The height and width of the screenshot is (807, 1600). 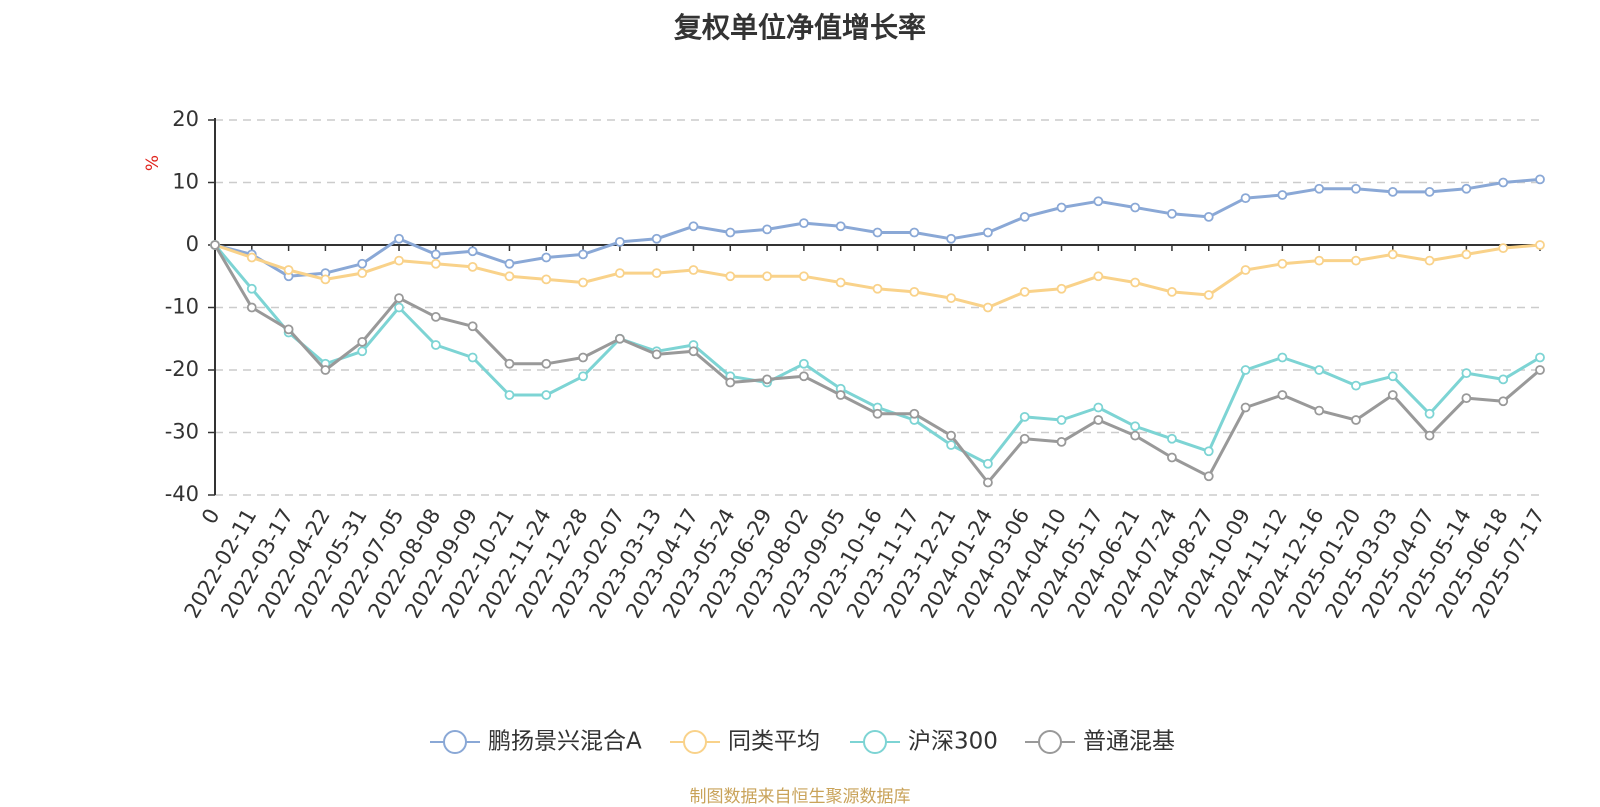 I want to click on legend-label: 同类平均, so click(x=774, y=742).